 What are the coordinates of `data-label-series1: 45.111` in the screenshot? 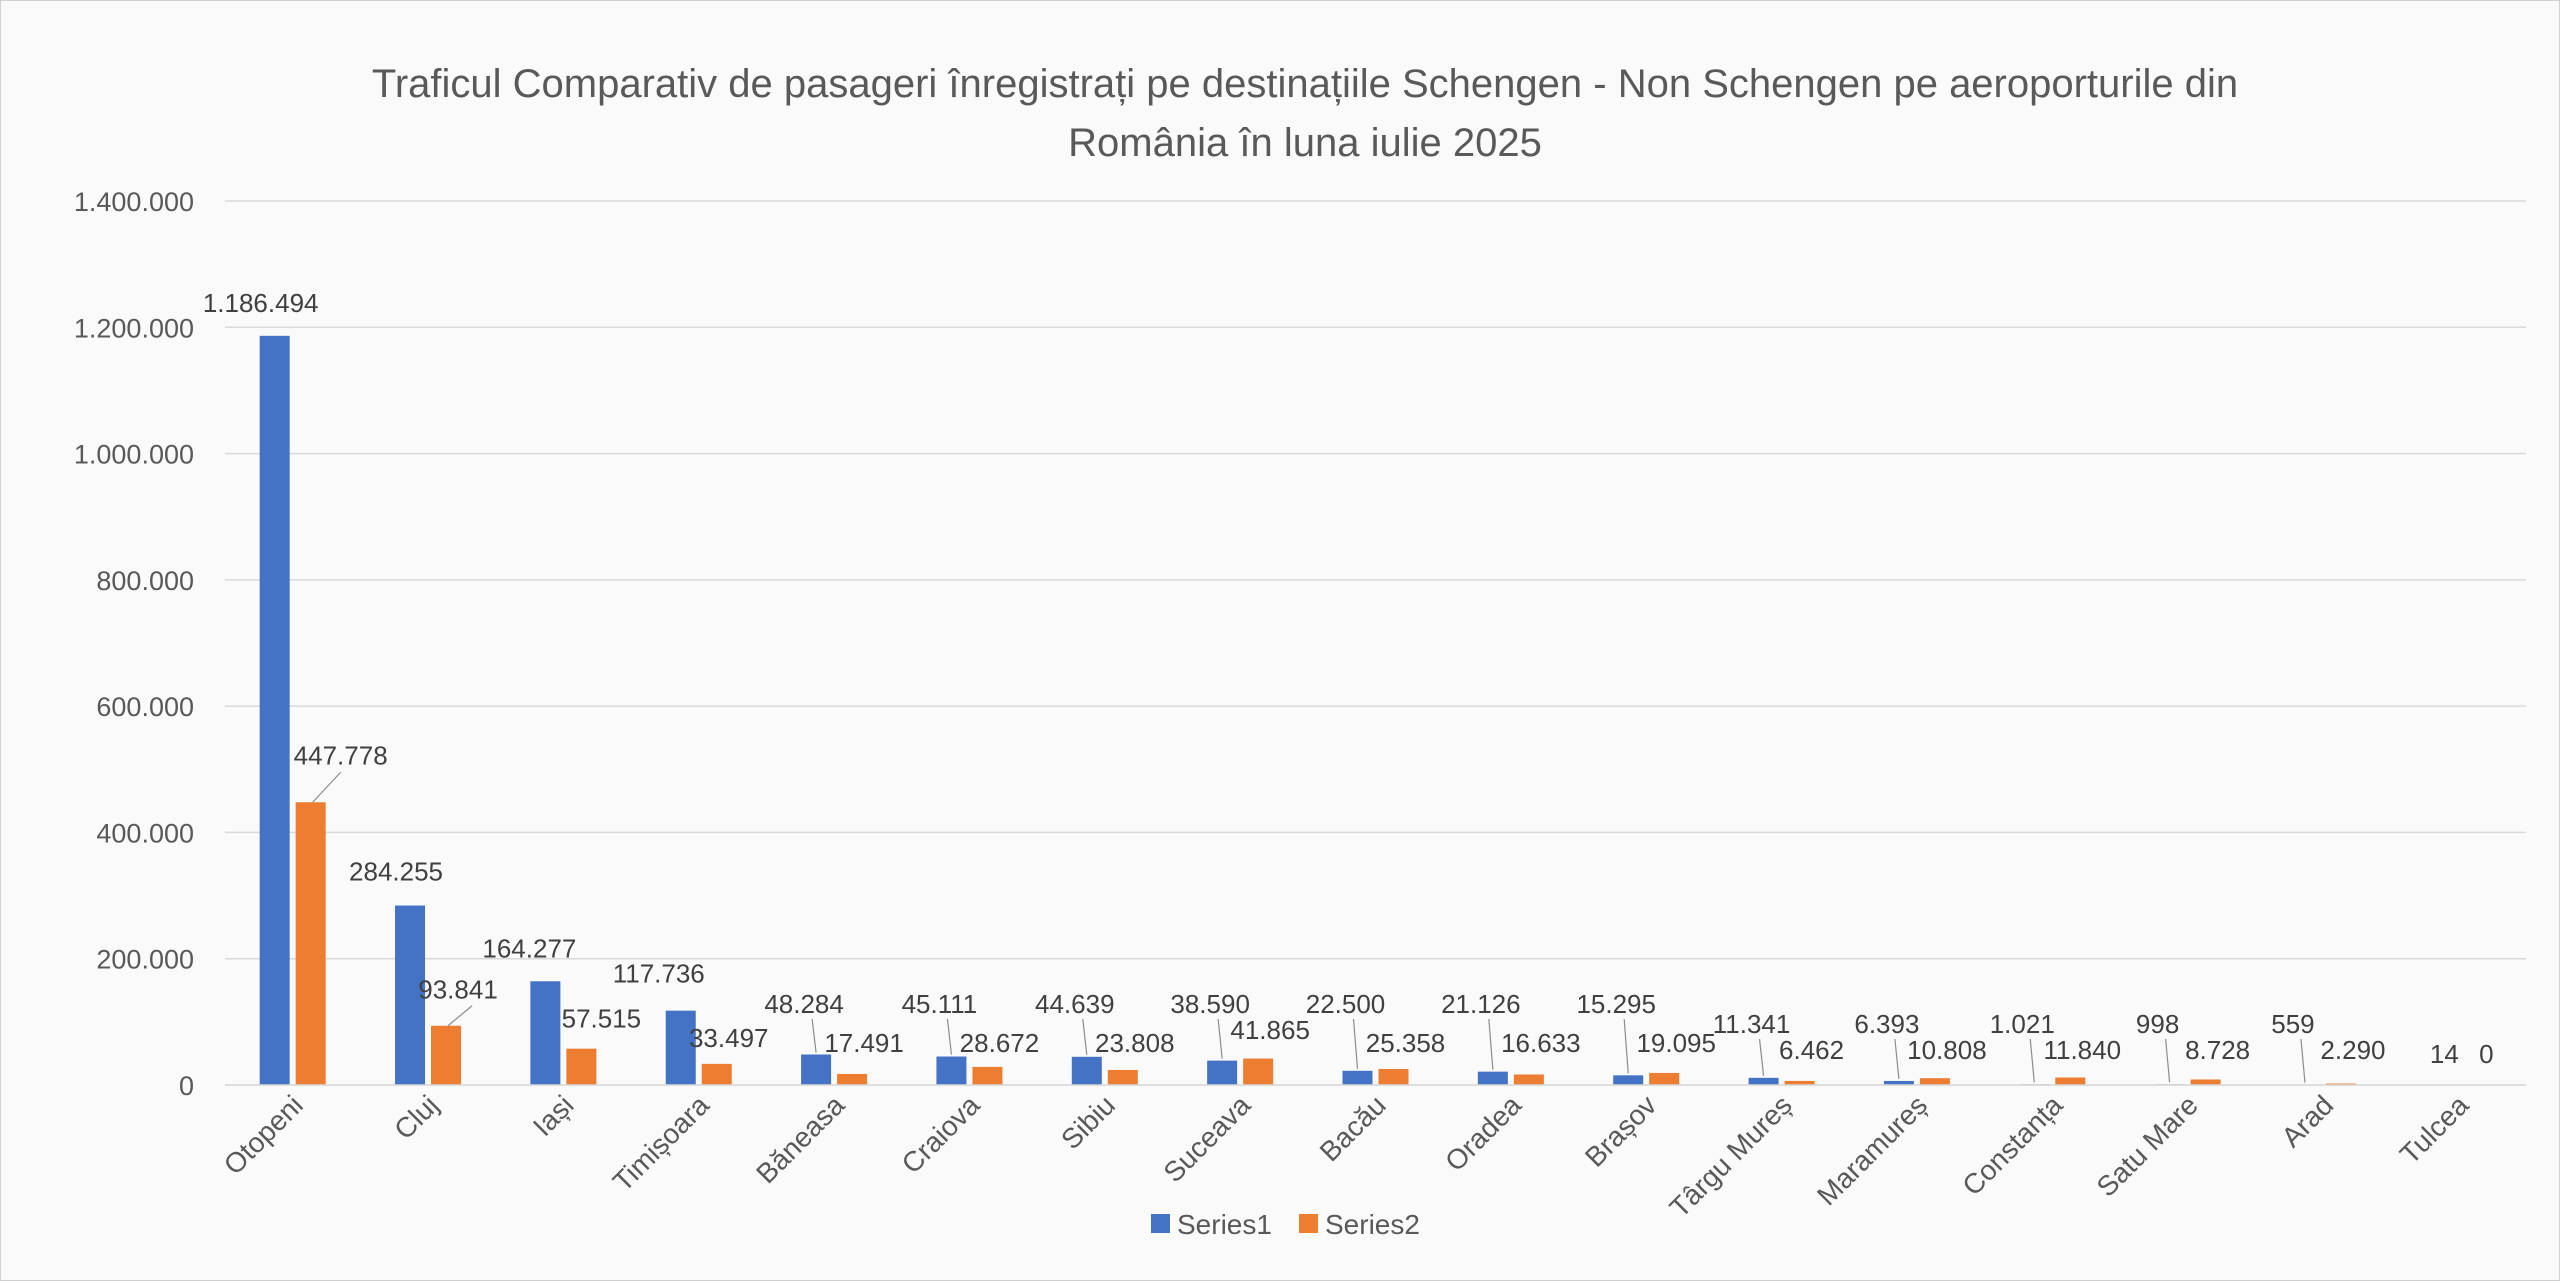 It's located at (940, 1004).